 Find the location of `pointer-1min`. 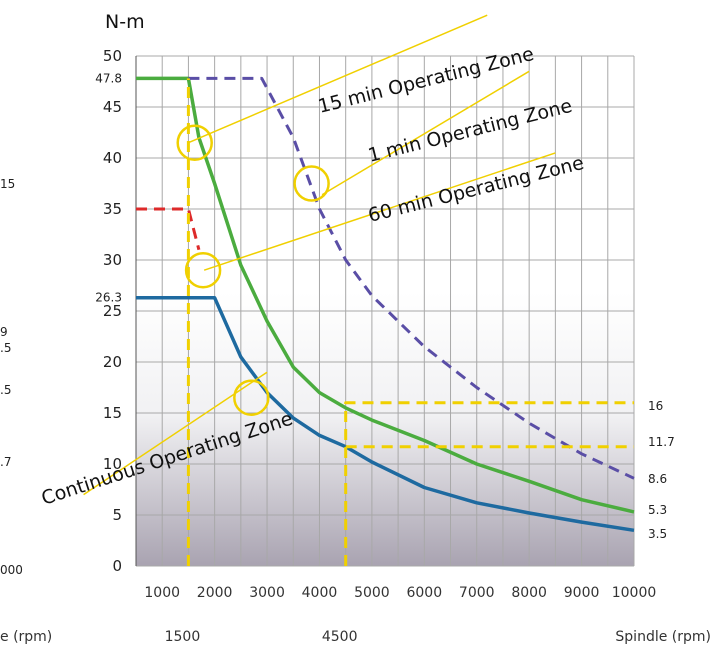

pointer-1min is located at coordinates (425, 133).